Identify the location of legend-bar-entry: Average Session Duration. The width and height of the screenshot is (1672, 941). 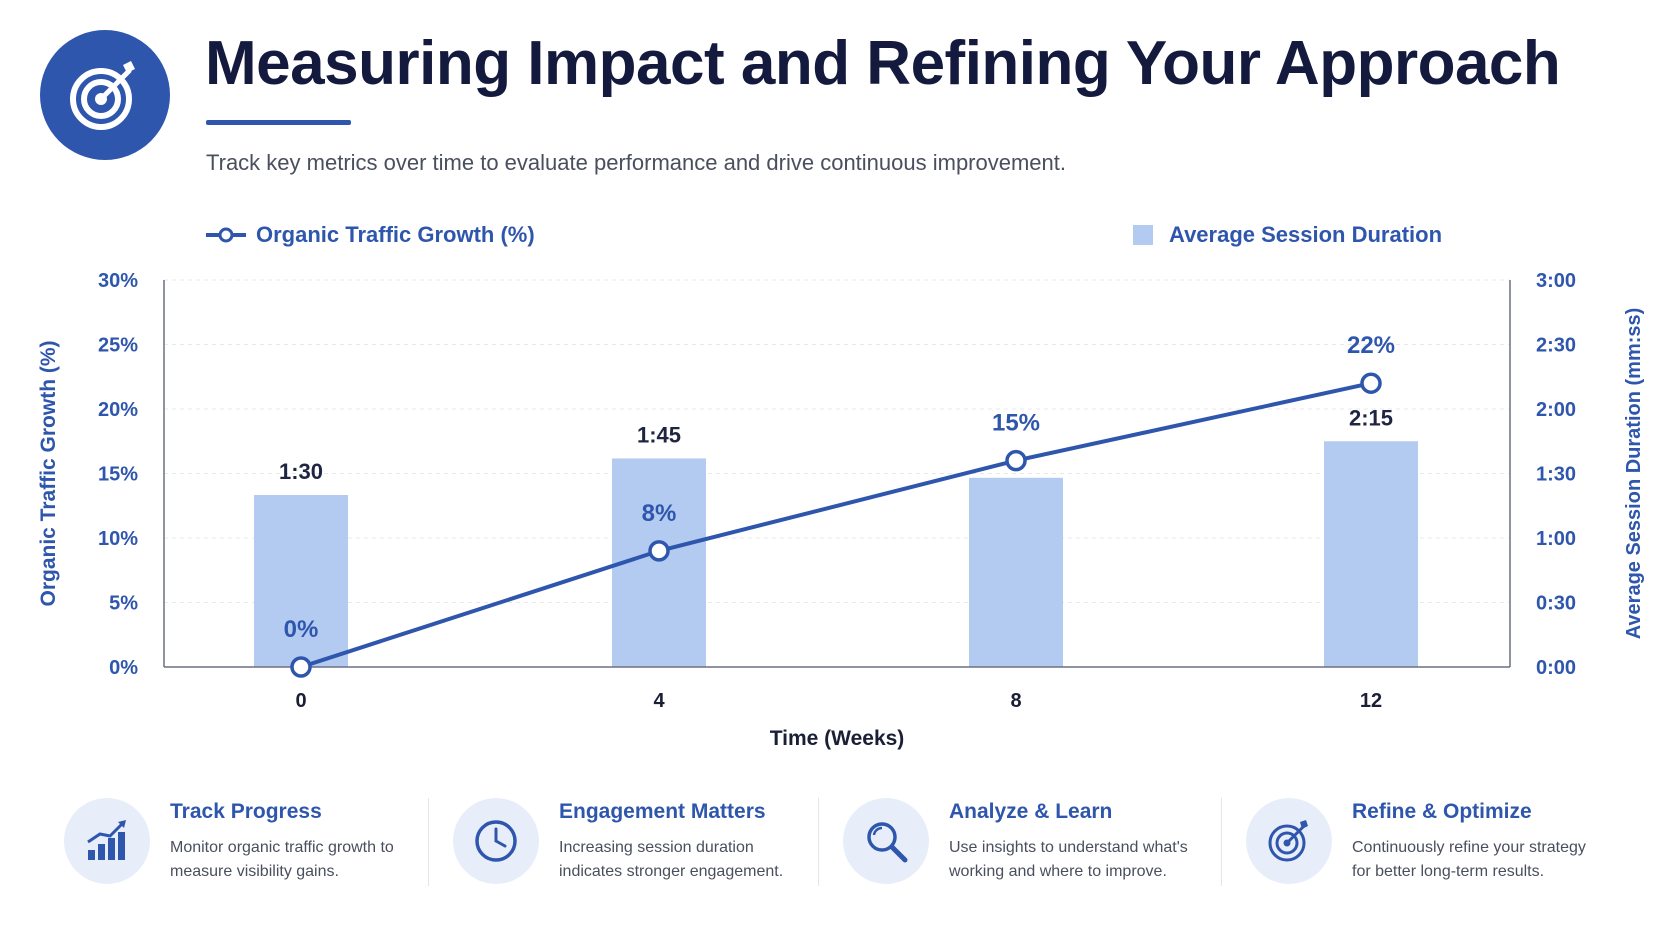
(1287, 235).